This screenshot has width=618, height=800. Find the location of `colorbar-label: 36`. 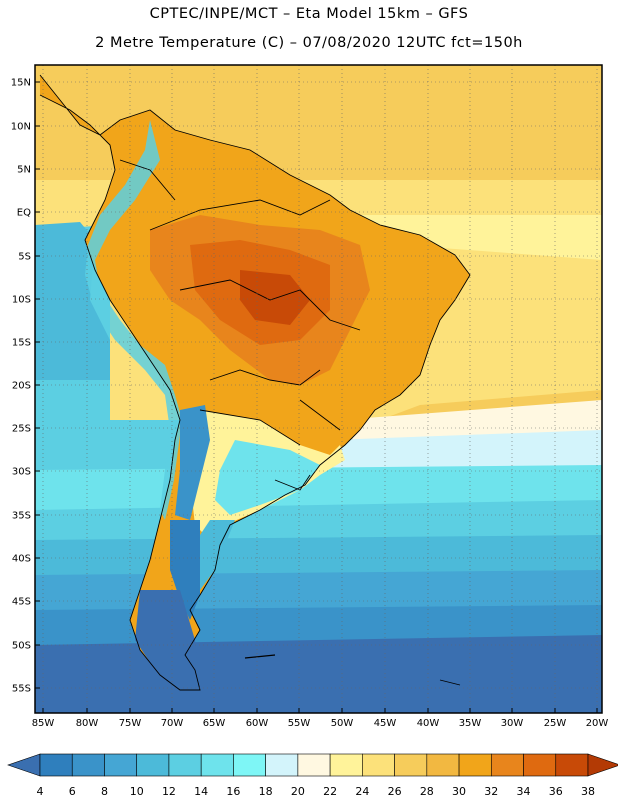

colorbar-label: 36 is located at coordinates (556, 791).